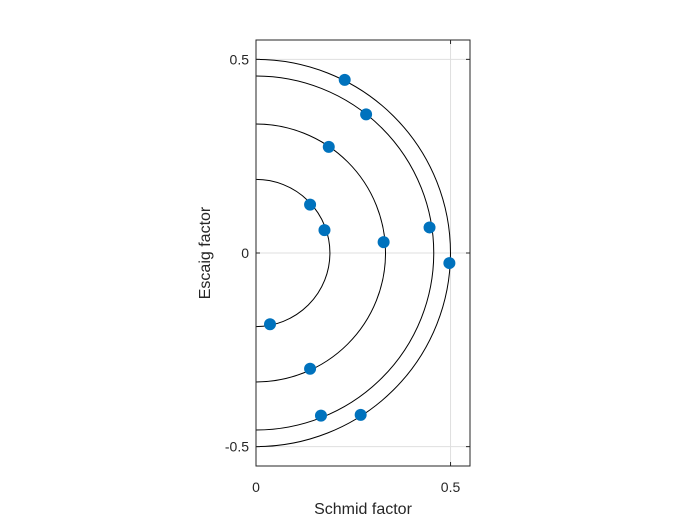 This screenshot has width=700, height=530. What do you see at coordinates (240, 59) in the screenshot?
I see `y-tick-label-2: 0.5` at bounding box center [240, 59].